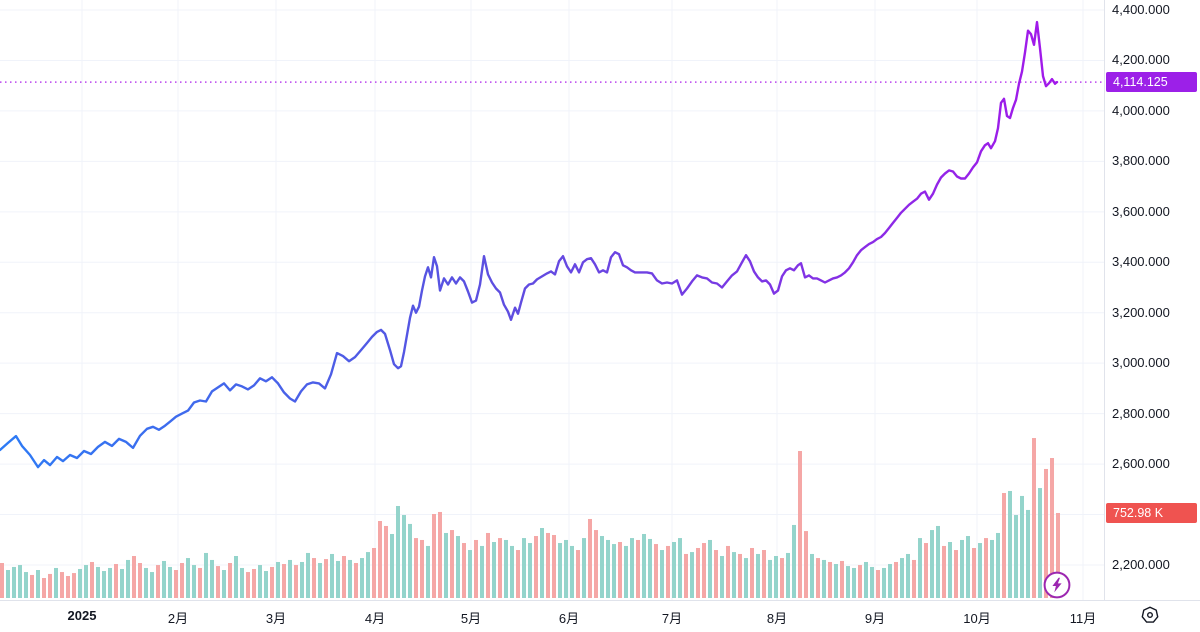 The image size is (1200, 632). I want to click on price-axis-label: 3,400.000, so click(1141, 262).